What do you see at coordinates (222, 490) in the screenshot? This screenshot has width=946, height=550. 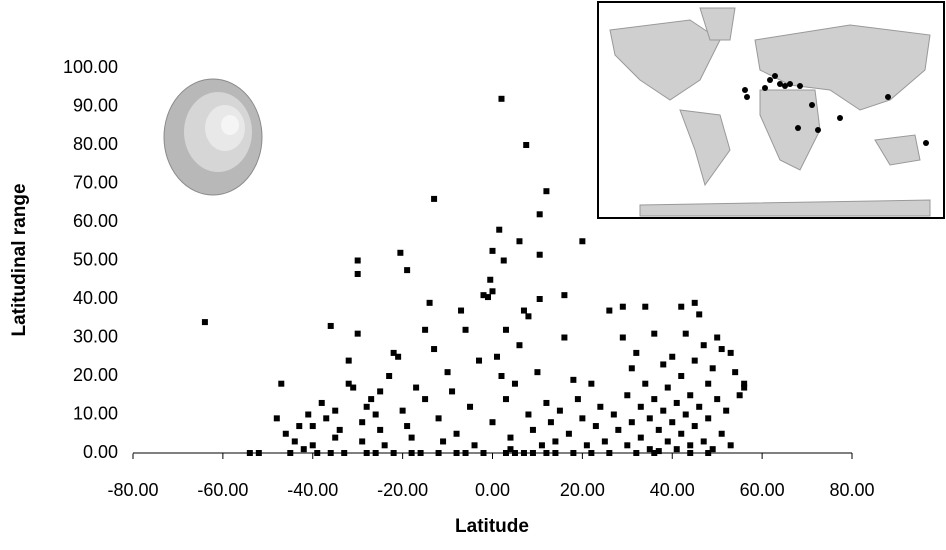 I see `x-tick-label: -60.00` at bounding box center [222, 490].